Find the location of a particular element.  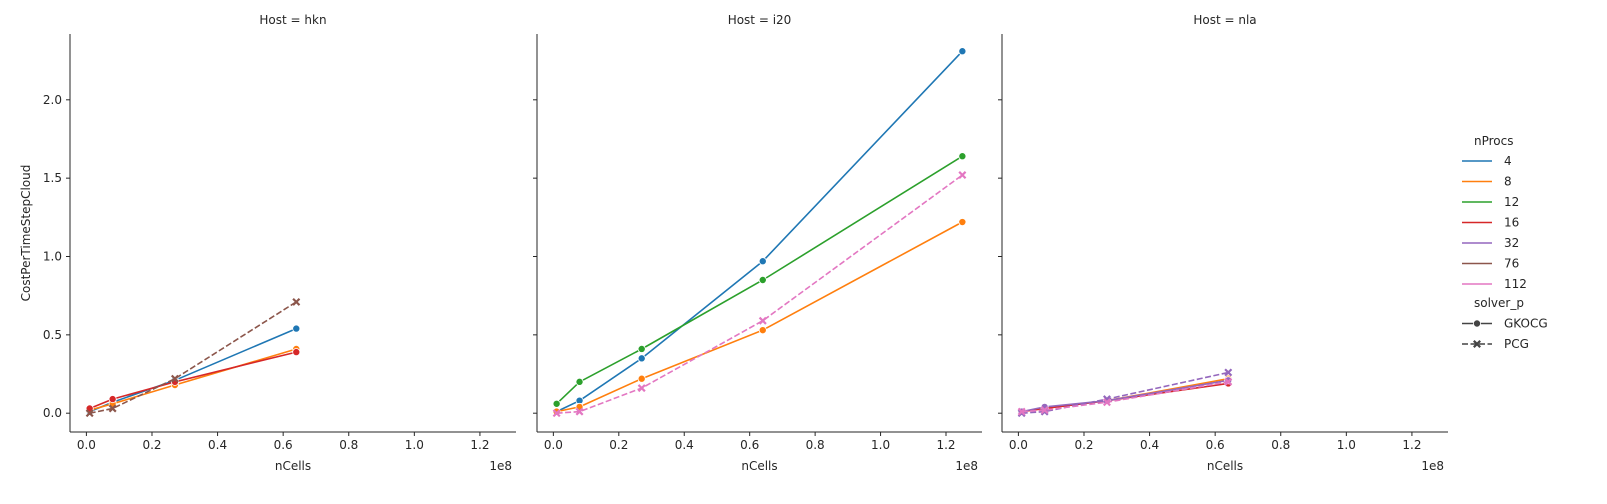

legend-entry-32: 32 is located at coordinates (1490, 243).